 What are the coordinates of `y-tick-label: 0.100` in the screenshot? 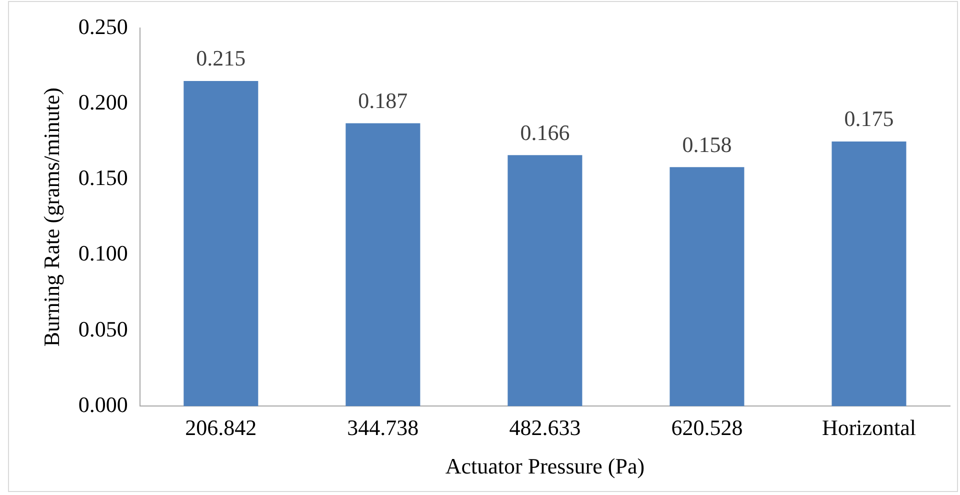 It's located at (103, 253).